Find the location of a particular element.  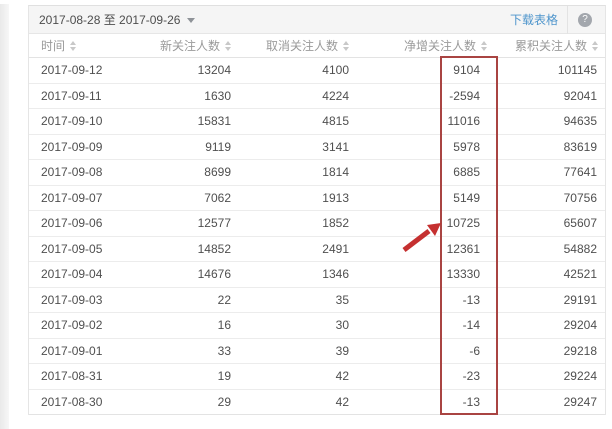

table-header-row: 时间 新关注人数 取消关注人数 净增关注人数 累积关注人数 is located at coordinates (317, 46).